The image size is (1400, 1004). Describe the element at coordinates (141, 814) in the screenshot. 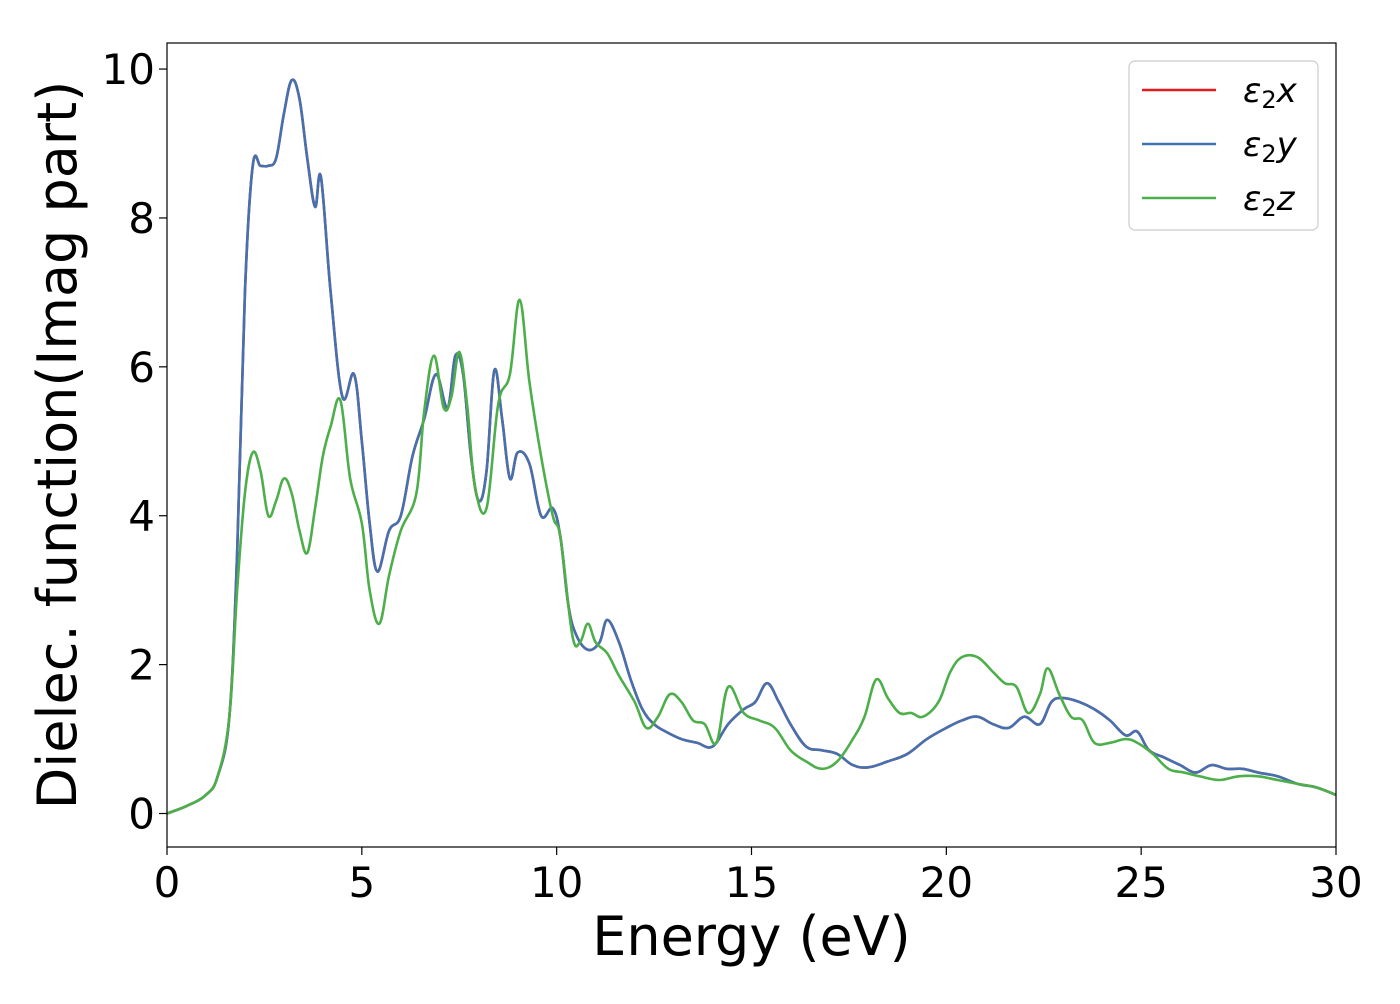

I see `y-tick-label: 0` at that location.